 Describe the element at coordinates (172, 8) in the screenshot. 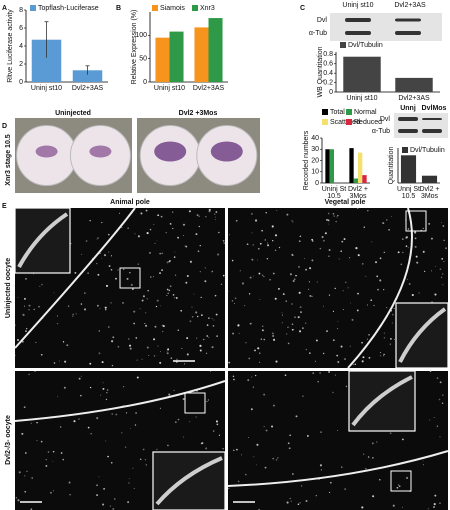

I see `legend-label: Siamois` at that location.